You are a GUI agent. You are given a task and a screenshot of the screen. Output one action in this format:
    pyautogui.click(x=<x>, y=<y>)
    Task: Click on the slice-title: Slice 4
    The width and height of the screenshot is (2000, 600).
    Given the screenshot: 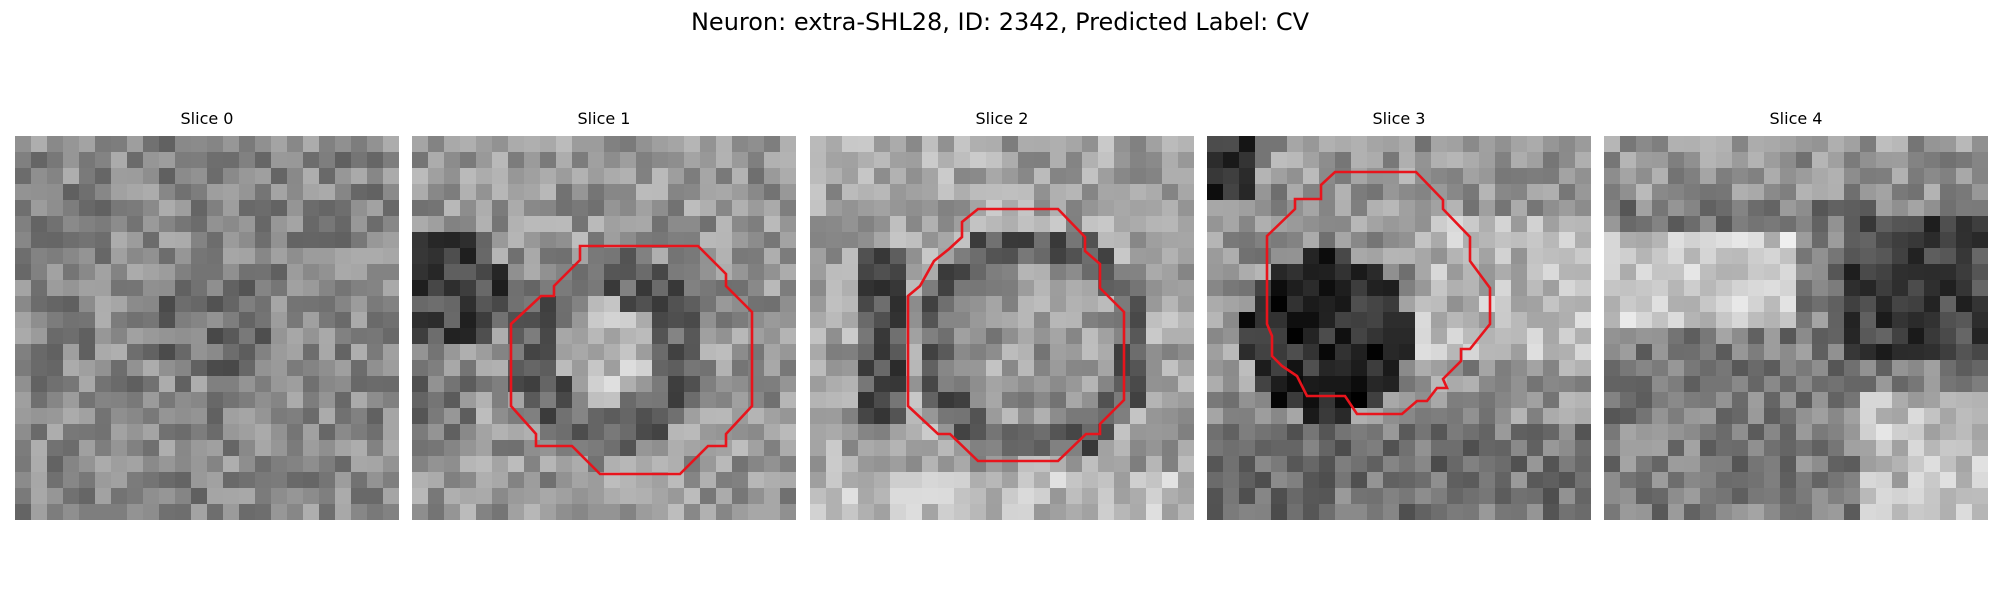 What is the action you would take?
    pyautogui.click(x=1796, y=119)
    